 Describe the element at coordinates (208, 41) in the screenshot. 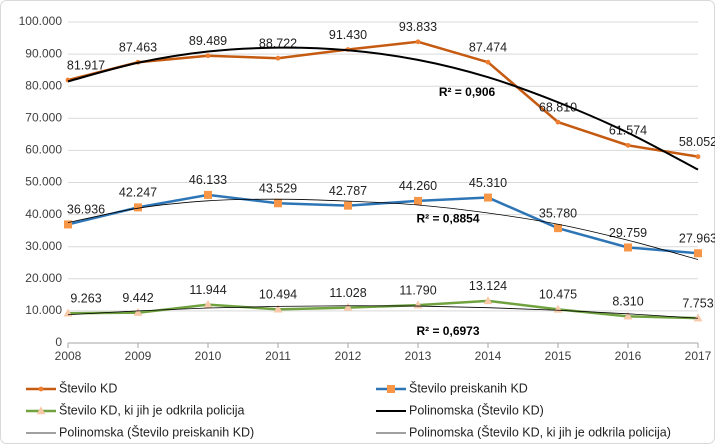

I see `data-label: 89.489` at that location.